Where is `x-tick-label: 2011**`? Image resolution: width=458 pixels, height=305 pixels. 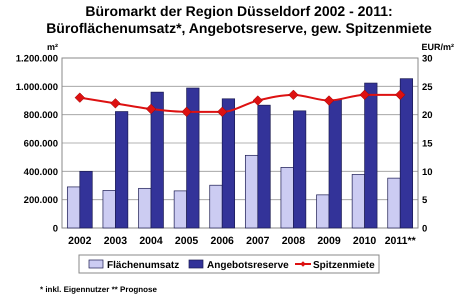
x-tick-label: 2011** is located at coordinates (400, 241).